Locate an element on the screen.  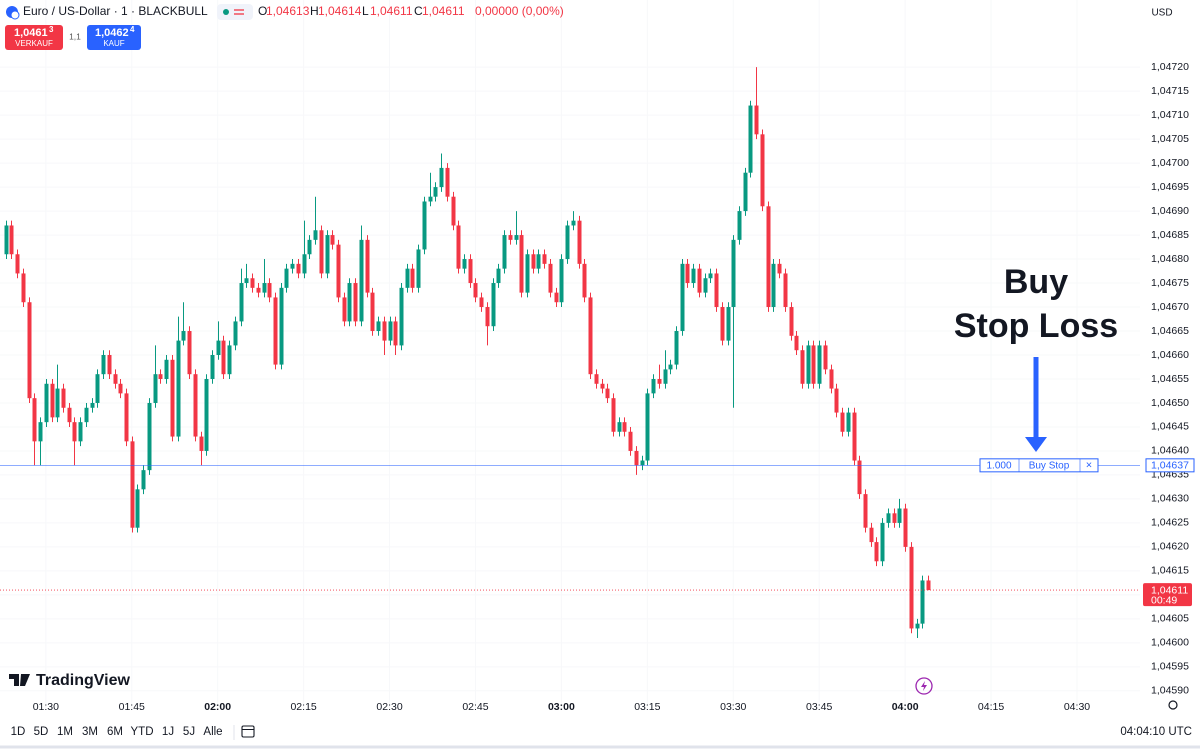
sell-button is located at coordinates (34, 37).